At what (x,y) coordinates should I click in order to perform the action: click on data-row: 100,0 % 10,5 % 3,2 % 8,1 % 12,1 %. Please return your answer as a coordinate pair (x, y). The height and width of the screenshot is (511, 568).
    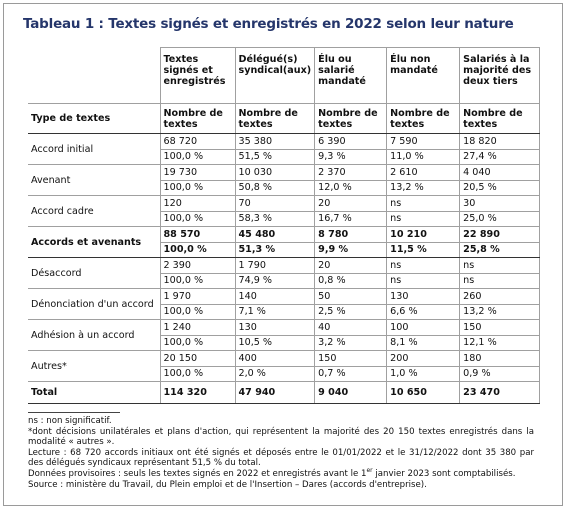
    Looking at the image, I should click on (284, 342).